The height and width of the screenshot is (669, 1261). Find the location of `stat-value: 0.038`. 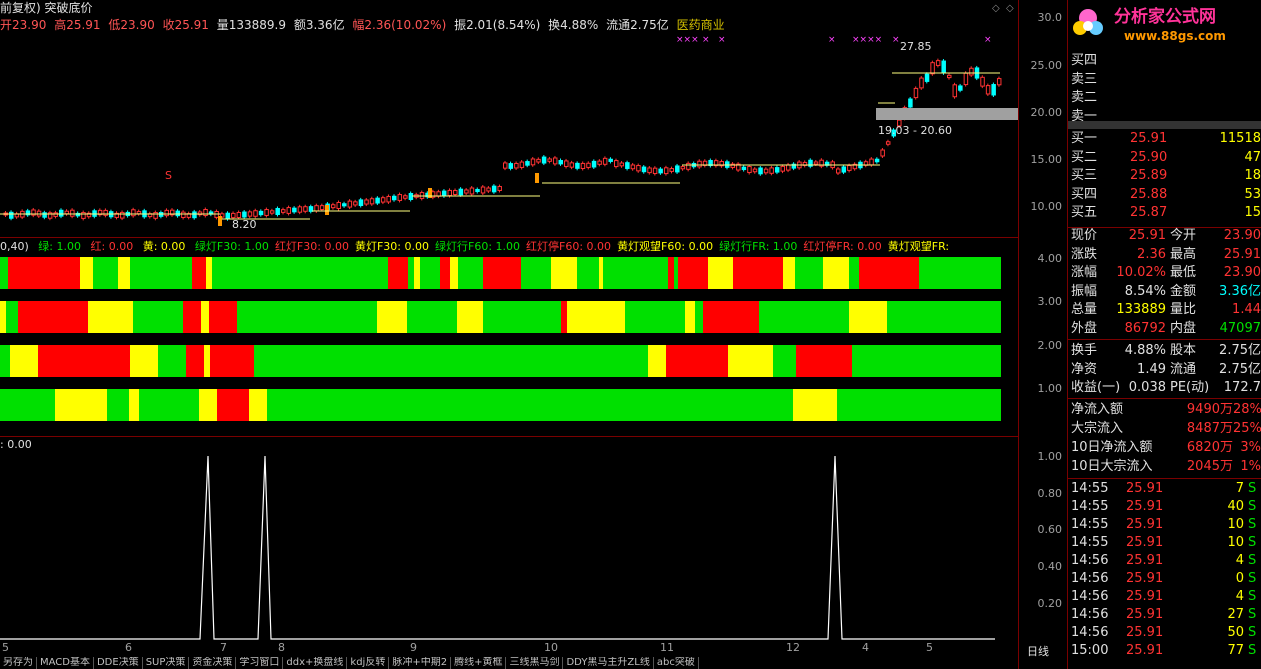

stat-value: 0.038 is located at coordinates (1147, 388).